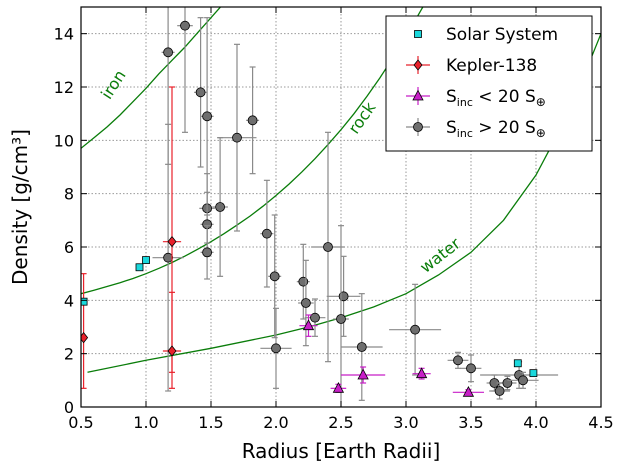  Describe the element at coordinates (69, 194) in the screenshot. I see `y-tick-label: 8` at that location.